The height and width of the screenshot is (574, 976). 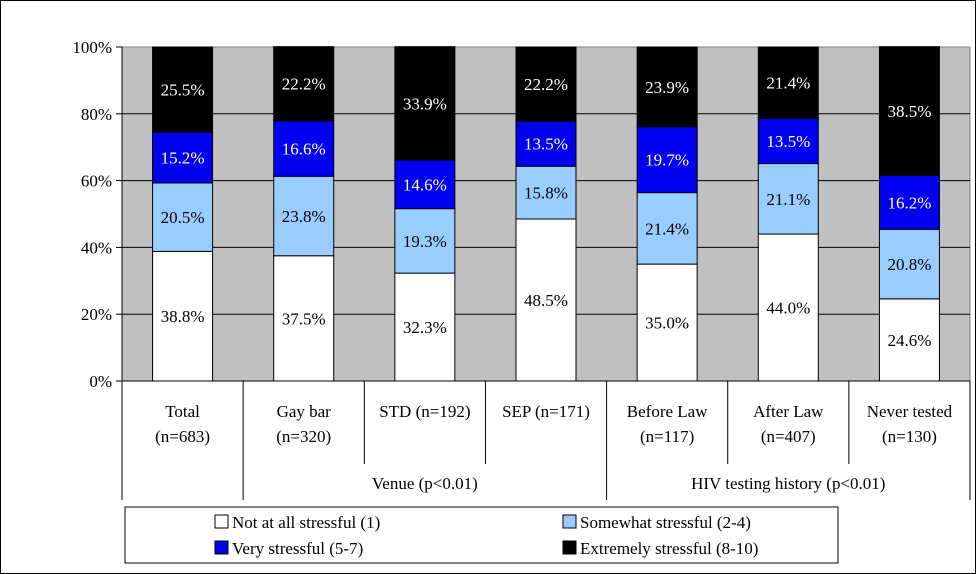 I want to click on data-label: 38.5%, so click(x=909, y=111).